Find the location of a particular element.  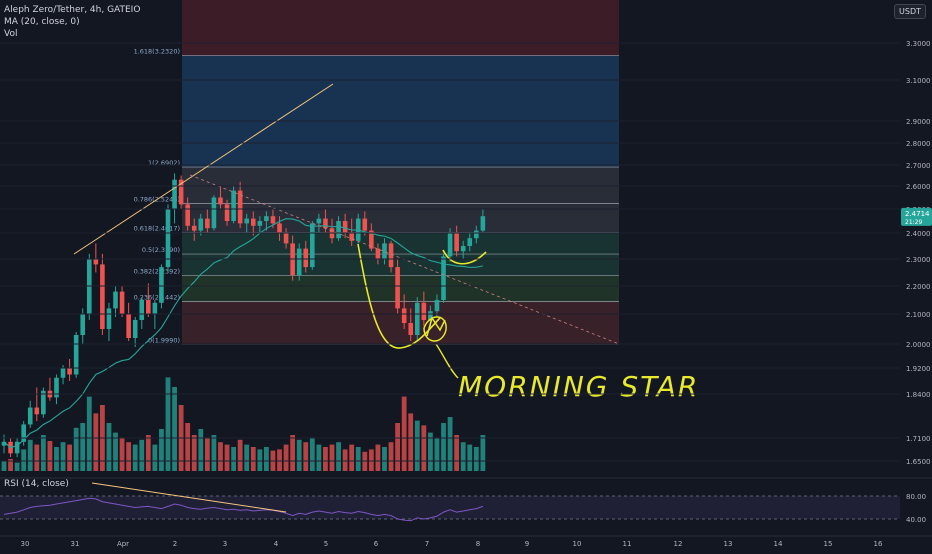

symbol-title: Aleph Zero/Tether, 4h, GATEIO is located at coordinates (72, 10).